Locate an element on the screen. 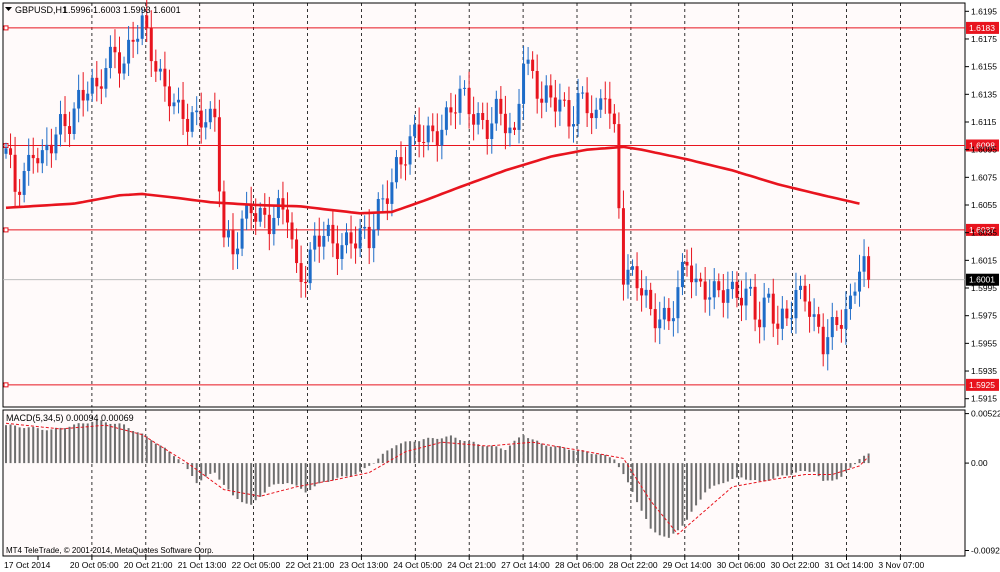 The image size is (1000, 572). symbol-header: GBPUSD,H1 1.5996 1.6003 1.5993 1.6001 is located at coordinates (93, 10).